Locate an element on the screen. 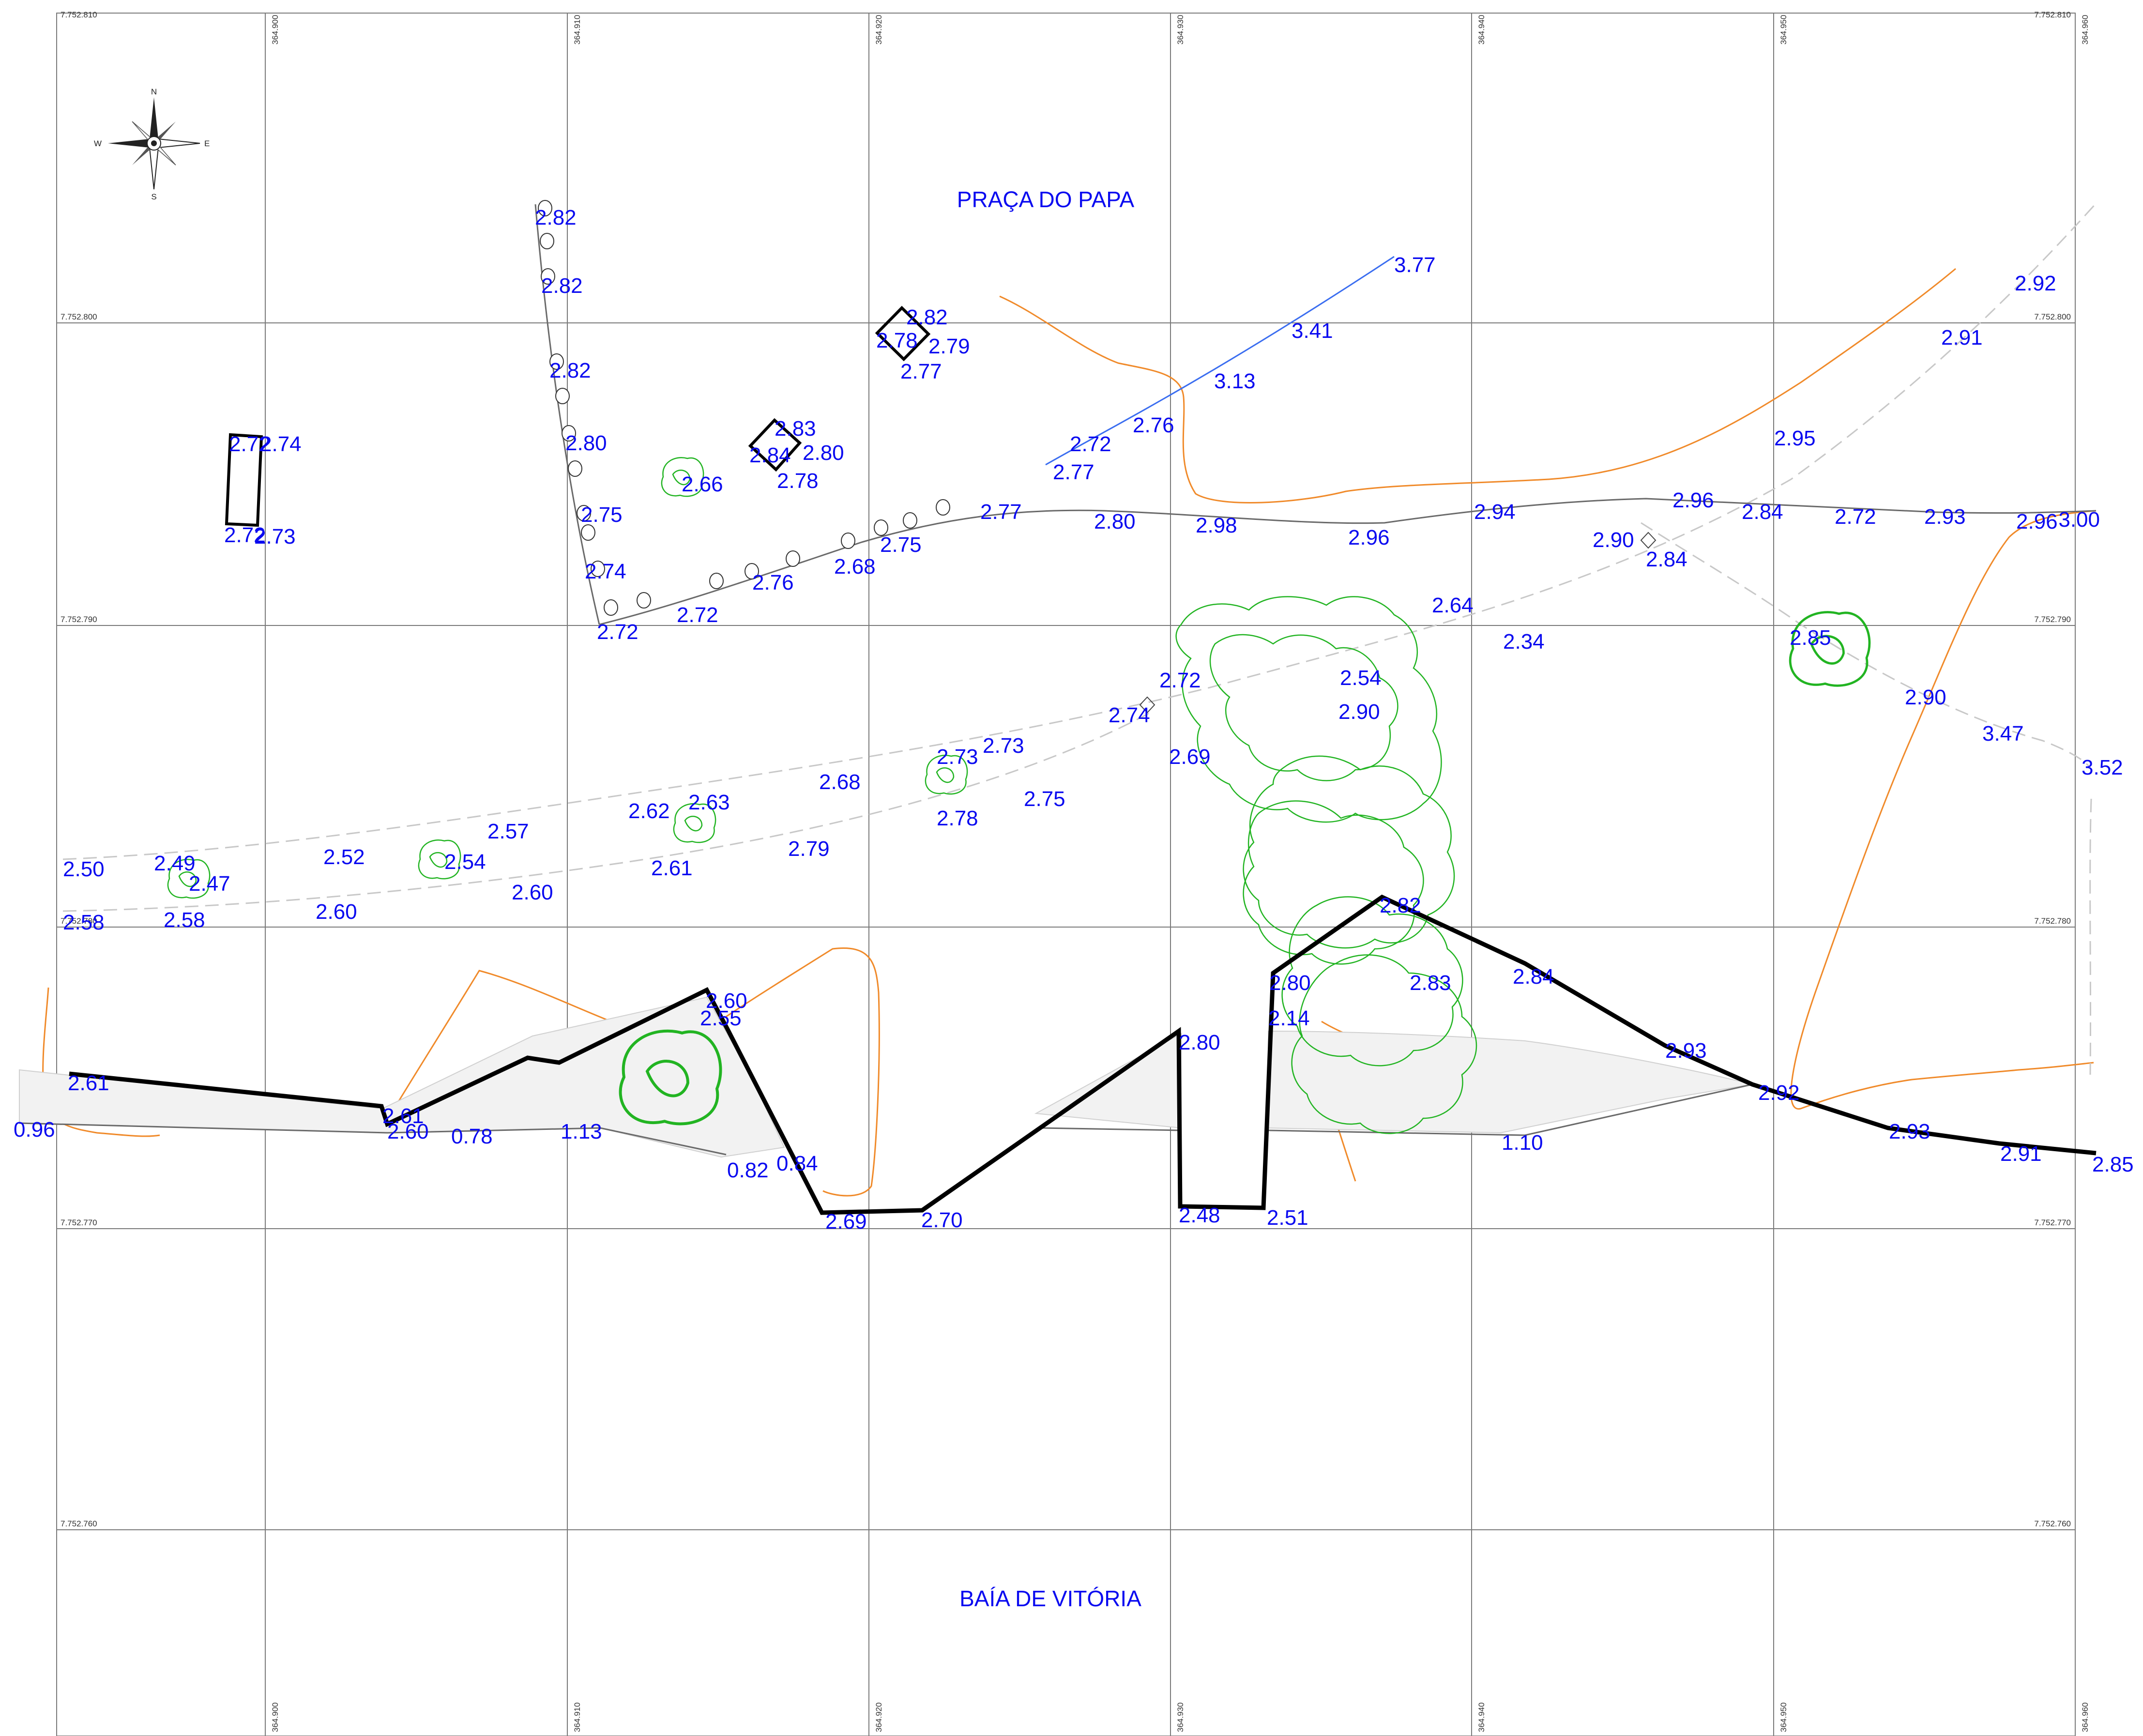 This screenshot has width=2143, height=1736. spot-elevation: 2.98 is located at coordinates (1216, 525).